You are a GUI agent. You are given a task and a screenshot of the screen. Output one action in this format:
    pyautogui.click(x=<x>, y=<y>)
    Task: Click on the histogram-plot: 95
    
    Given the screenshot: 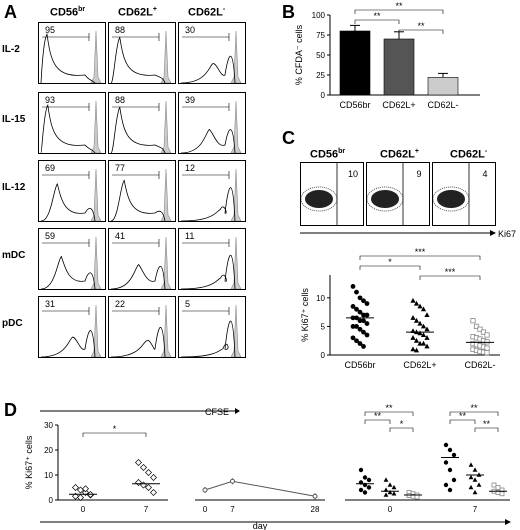 What is the action you would take?
    pyautogui.click(x=72, y=53)
    